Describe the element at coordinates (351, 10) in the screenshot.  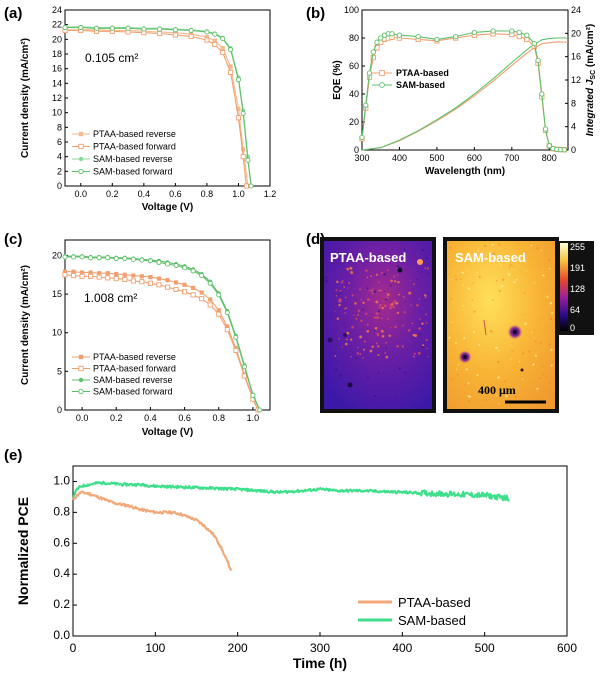
I see `y-tick-label: 100` at that location.